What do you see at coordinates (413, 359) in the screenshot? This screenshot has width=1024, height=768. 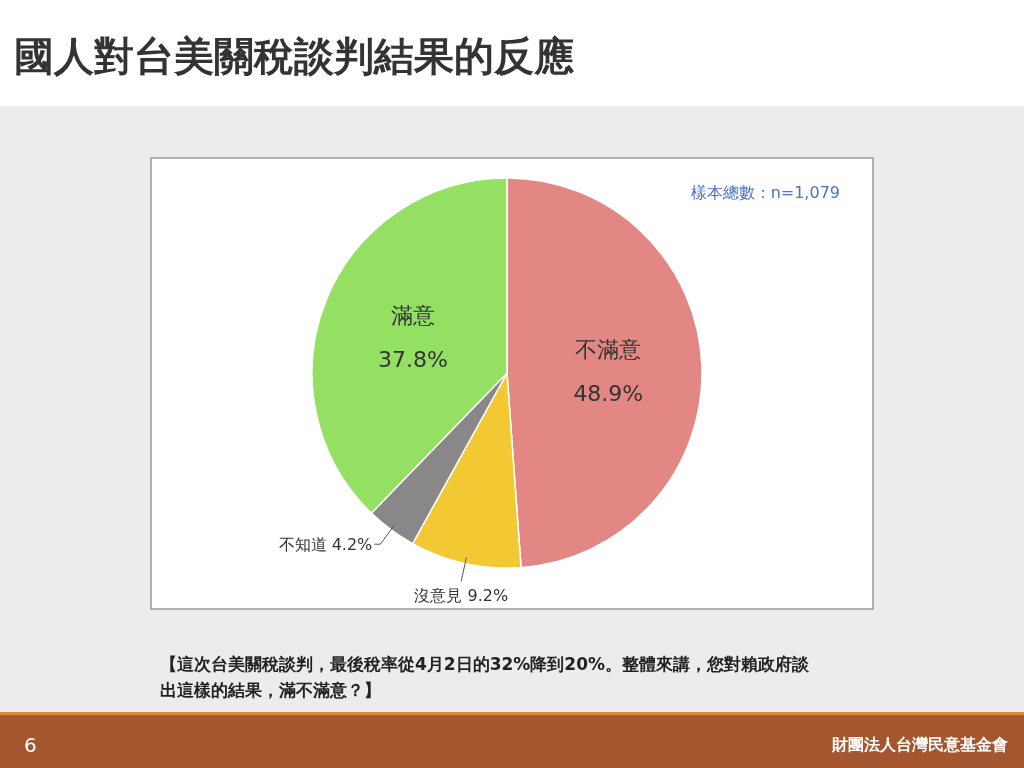 I see `data-label: 37.8%` at bounding box center [413, 359].